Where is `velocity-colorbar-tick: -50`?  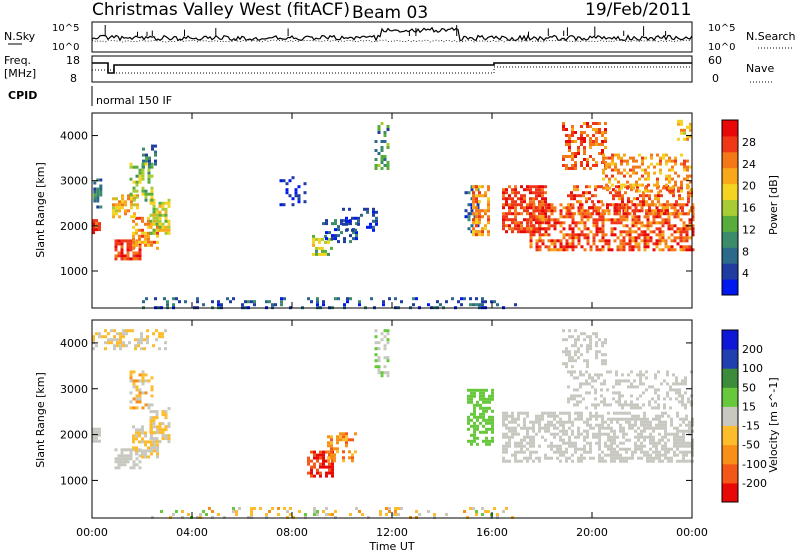 velocity-colorbar-tick: -50 is located at coordinates (751, 445).